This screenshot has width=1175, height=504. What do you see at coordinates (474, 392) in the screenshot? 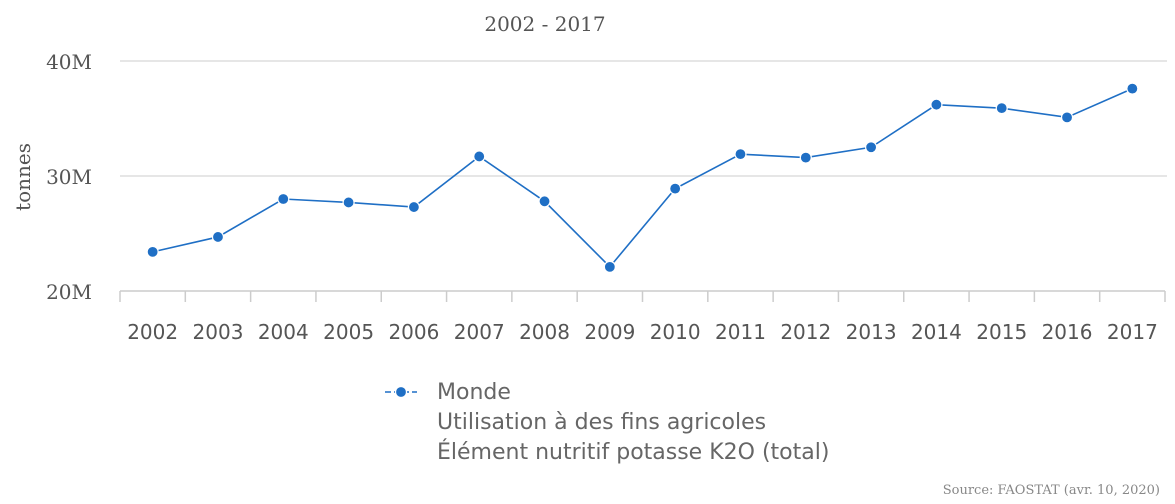
I see `legend-label: Monde` at bounding box center [474, 392].